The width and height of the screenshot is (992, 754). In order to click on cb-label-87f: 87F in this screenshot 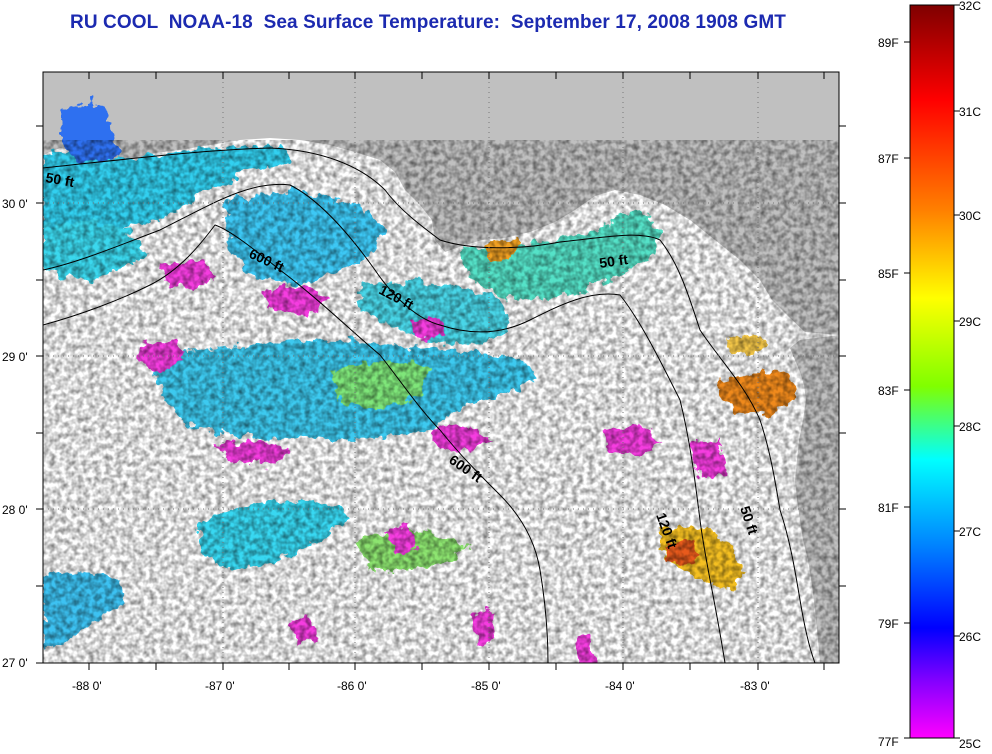, I will do `click(888, 159)`.